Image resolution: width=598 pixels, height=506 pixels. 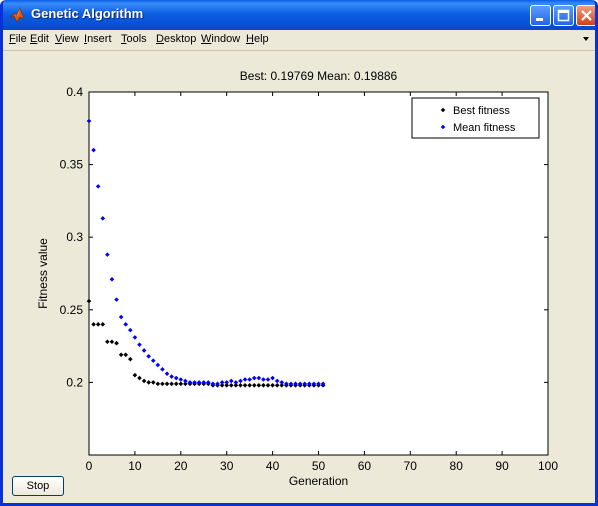 I want to click on close-button, so click(x=585, y=15).